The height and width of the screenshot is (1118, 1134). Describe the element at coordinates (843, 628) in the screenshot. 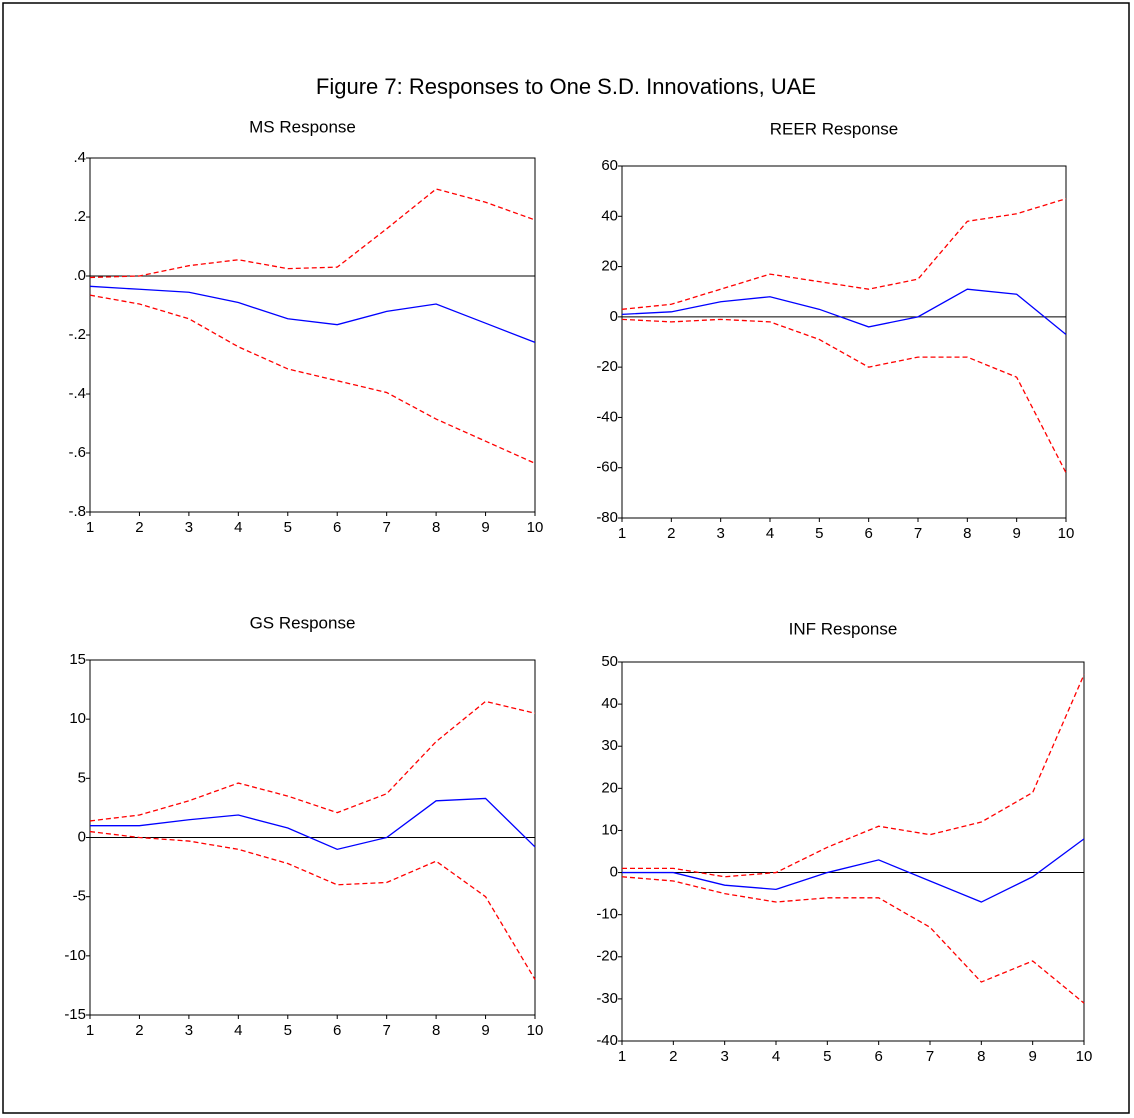

I see `panel-title: INF Response` at that location.